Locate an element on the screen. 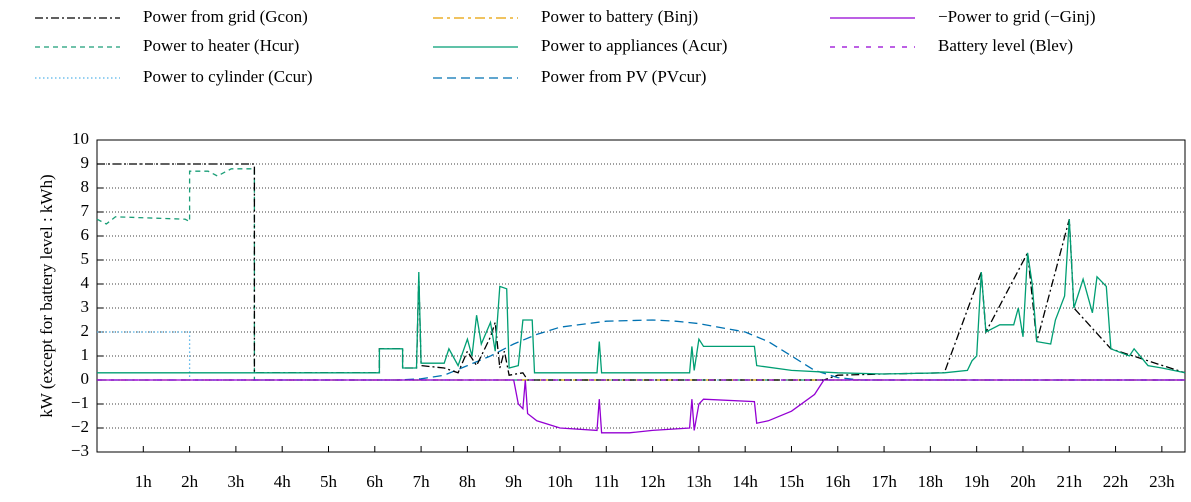 This screenshot has height=502, width=1191. y-tick-label: 0 is located at coordinates (85, 378).